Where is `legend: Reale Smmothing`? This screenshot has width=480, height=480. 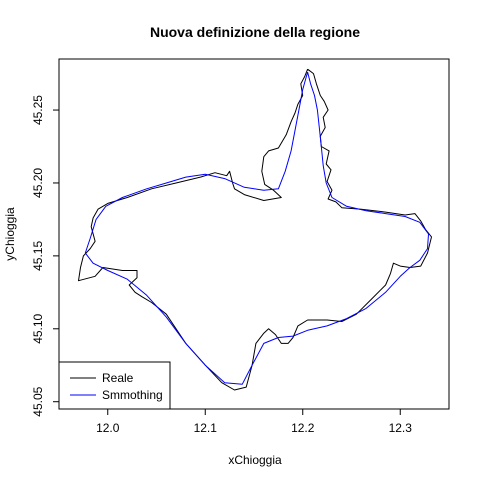
legend: Reale Smmothing is located at coordinates (114, 385).